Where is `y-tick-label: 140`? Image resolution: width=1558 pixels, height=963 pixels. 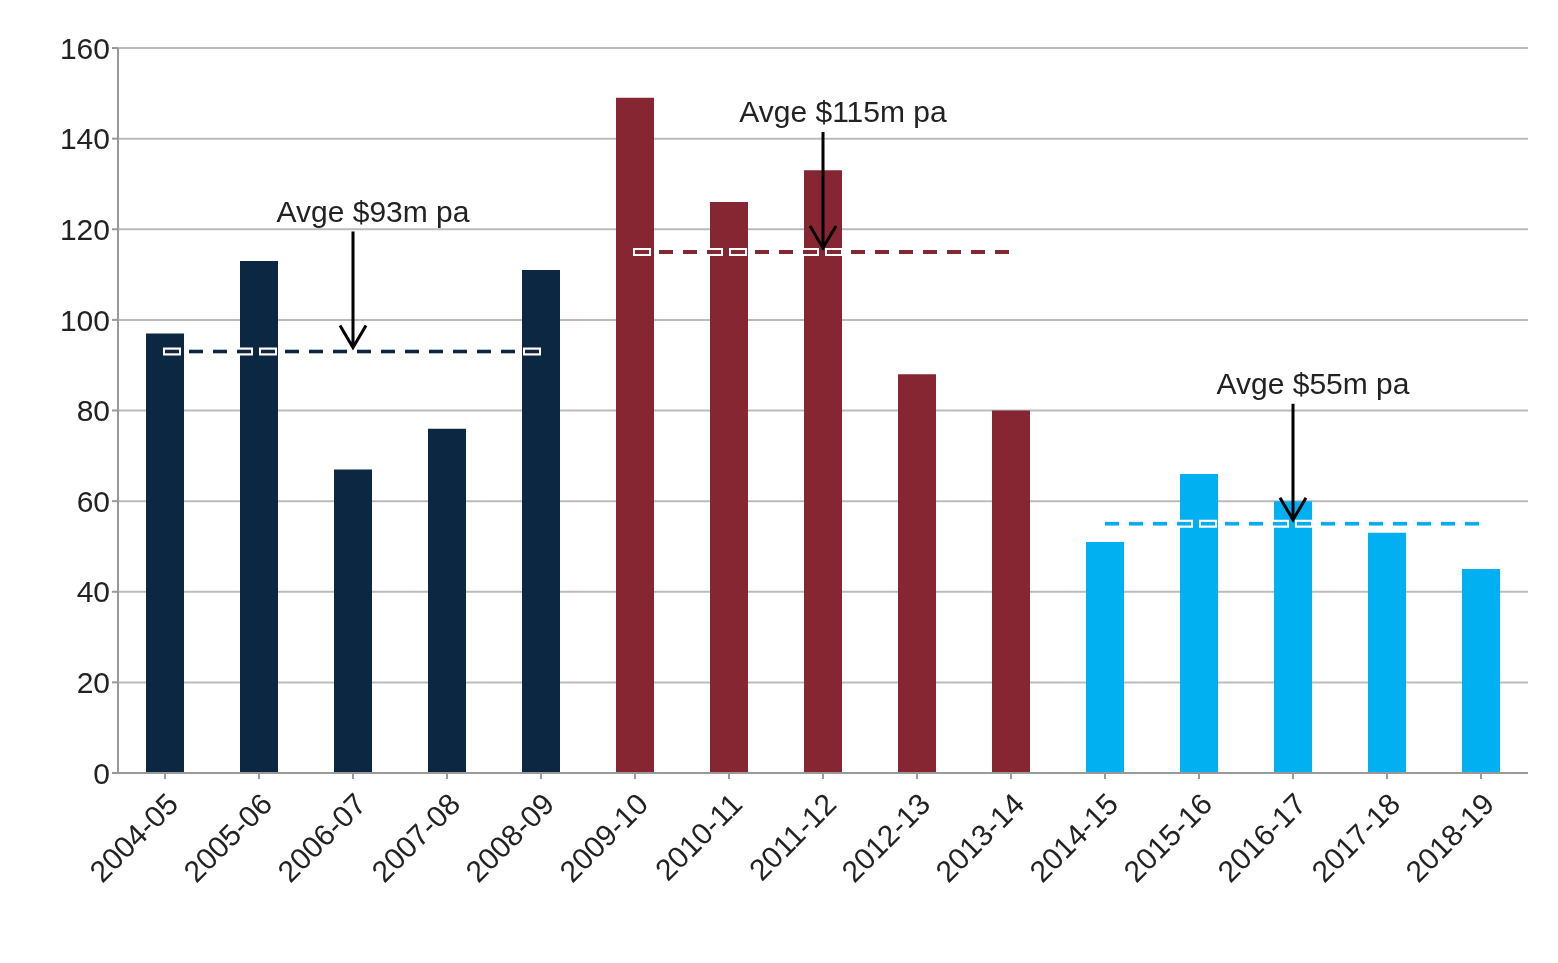 y-tick-label: 140 is located at coordinates (84, 139).